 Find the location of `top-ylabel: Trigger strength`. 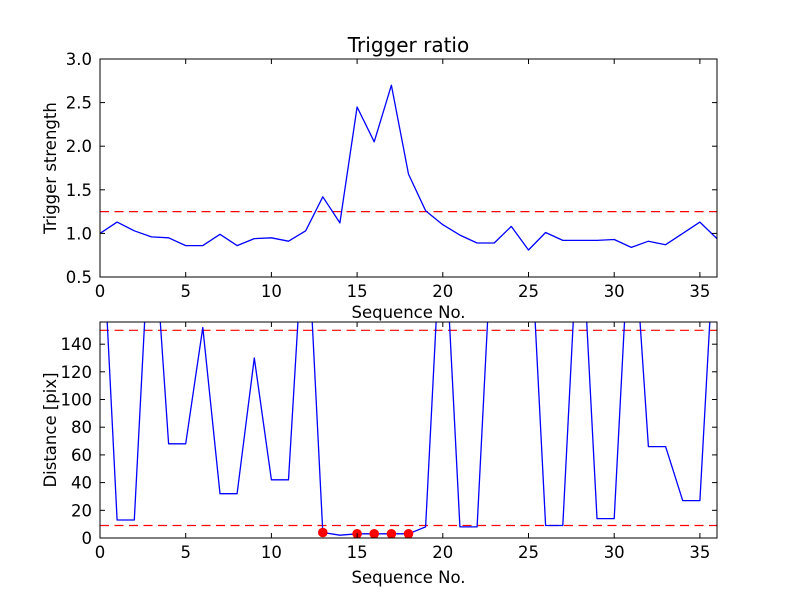

top-ylabel: Trigger strength is located at coordinates (50, 168).